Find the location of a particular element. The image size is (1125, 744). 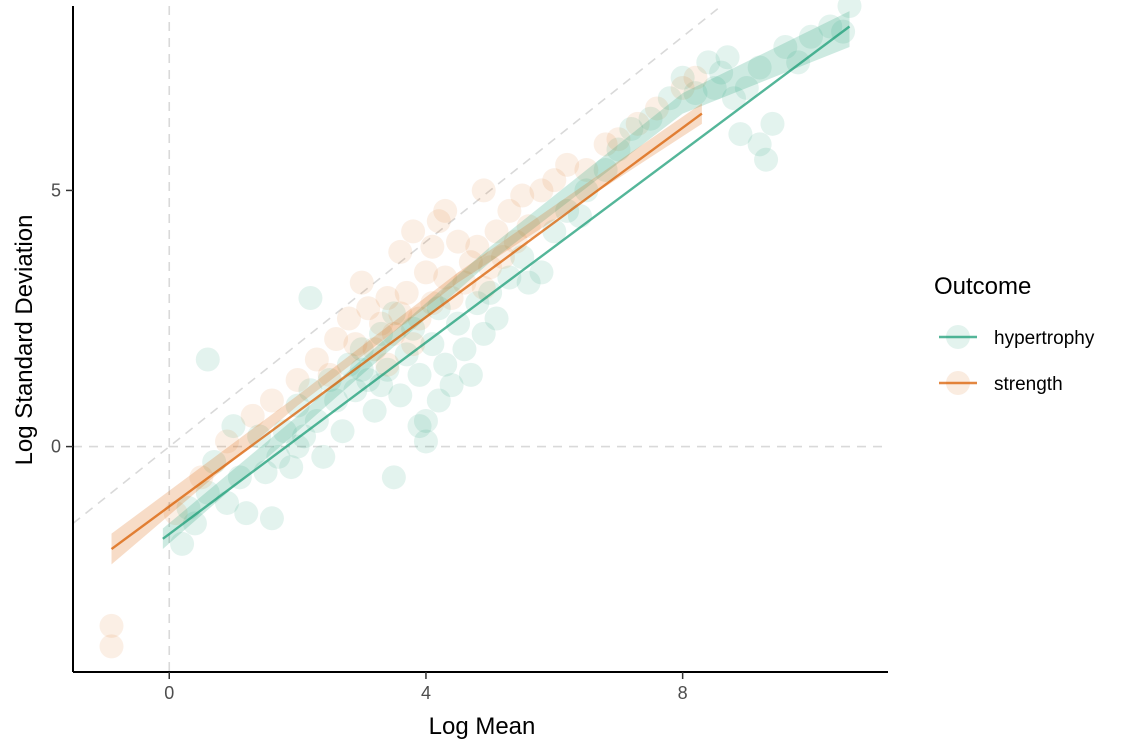

y-tick-label: 5 is located at coordinates (56, 190).